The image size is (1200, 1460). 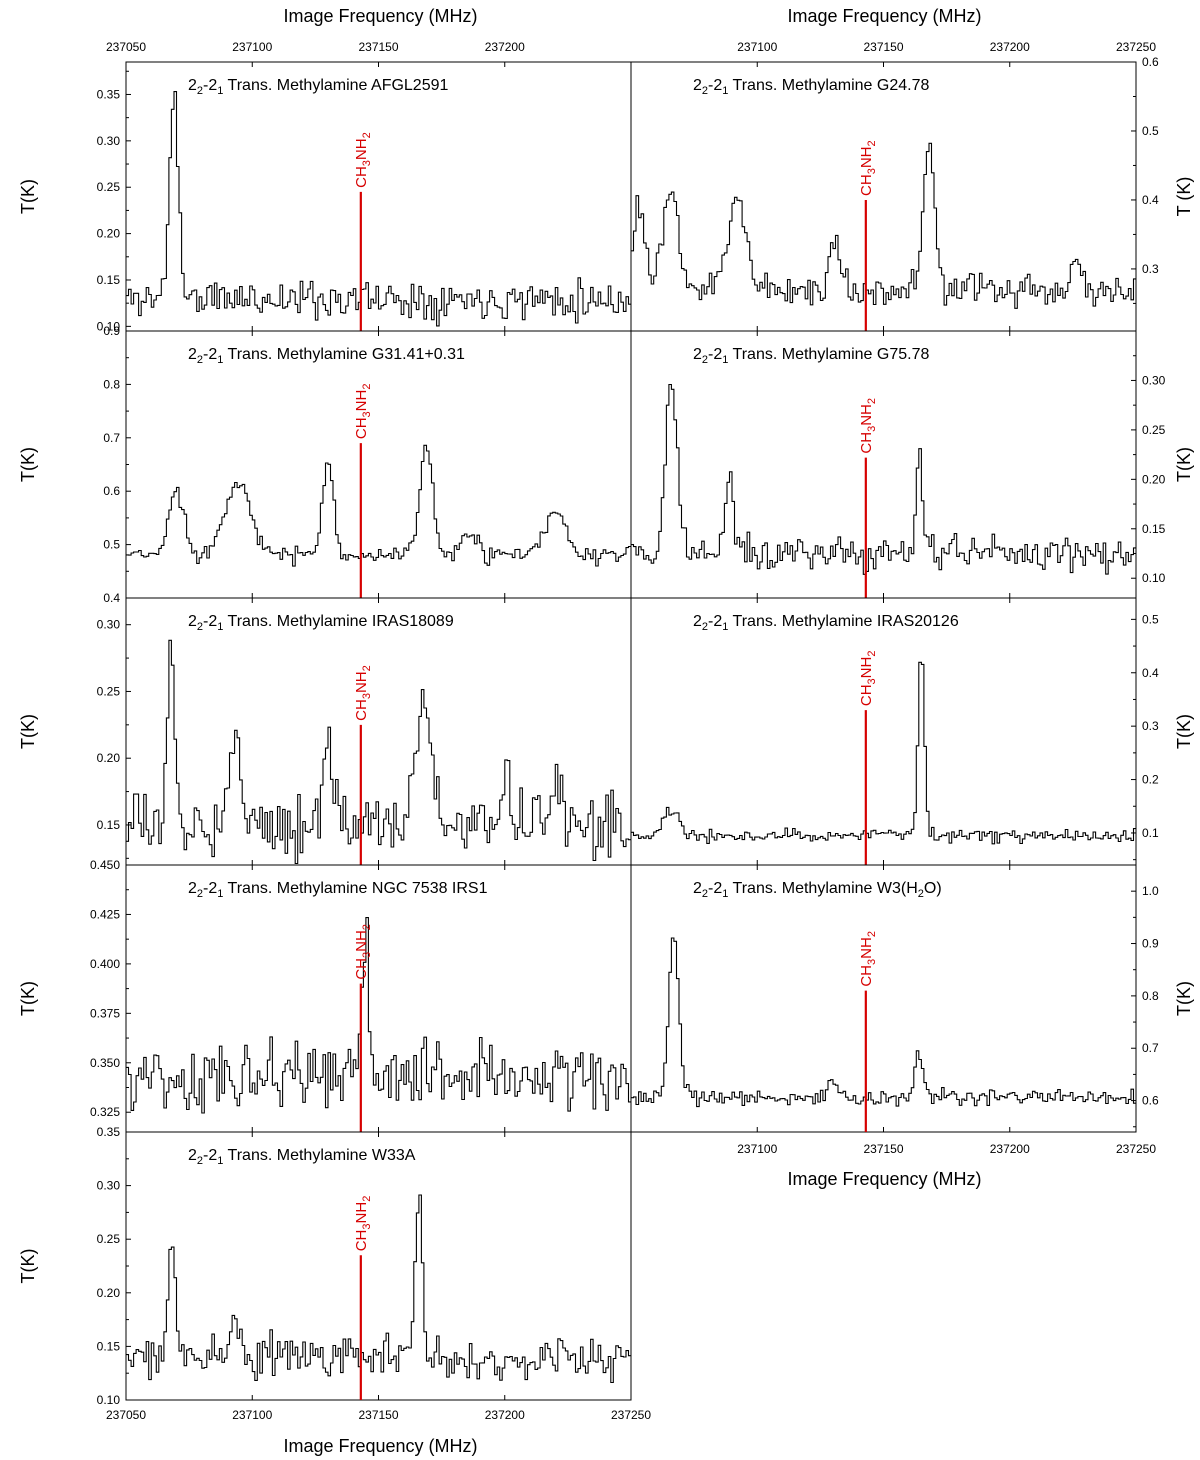 I want to click on x-tick-label-bottom-left: 237100, so click(x=252, y=1415).